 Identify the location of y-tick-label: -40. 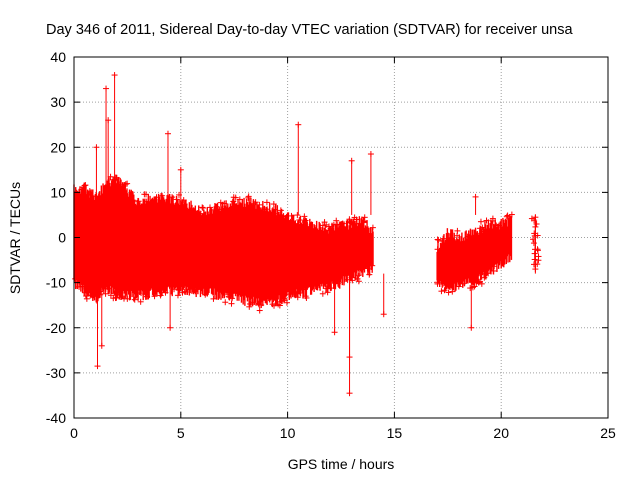
(56, 418).